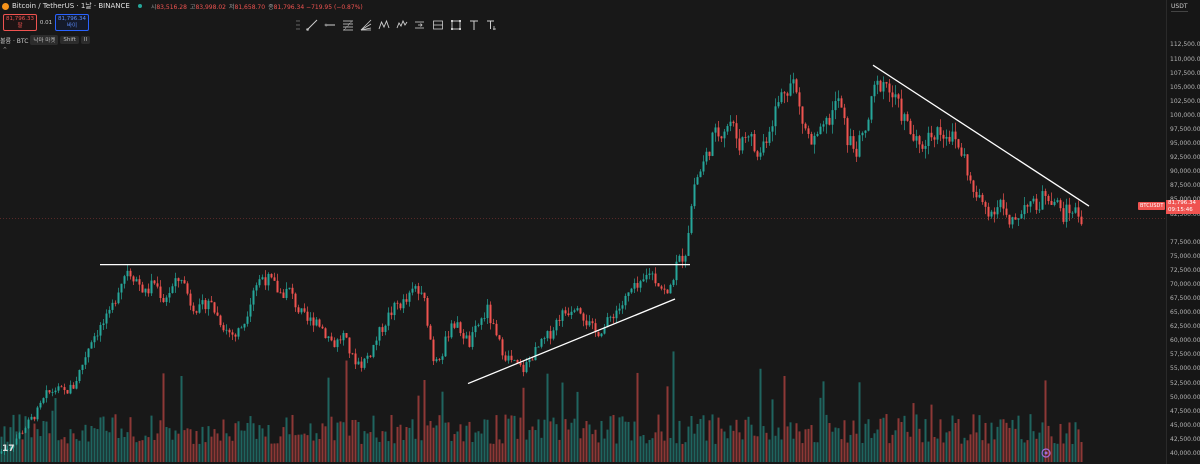  Describe the element at coordinates (365, 24) in the screenshot. I see `gann-fan-icon` at that location.